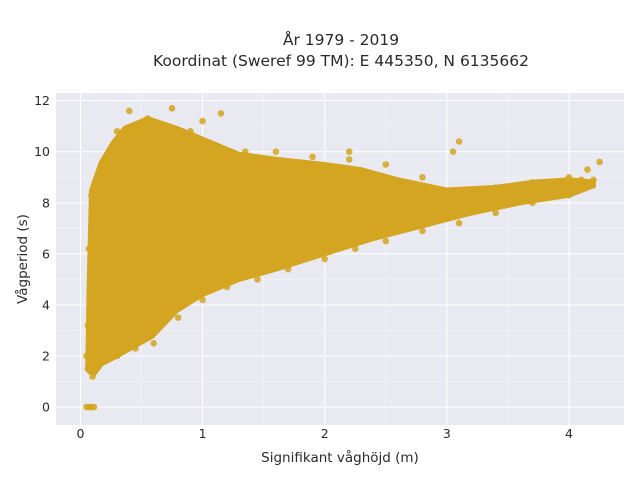  I want to click on x-axis-label: Signifikant våghöjd (m), so click(340, 457).